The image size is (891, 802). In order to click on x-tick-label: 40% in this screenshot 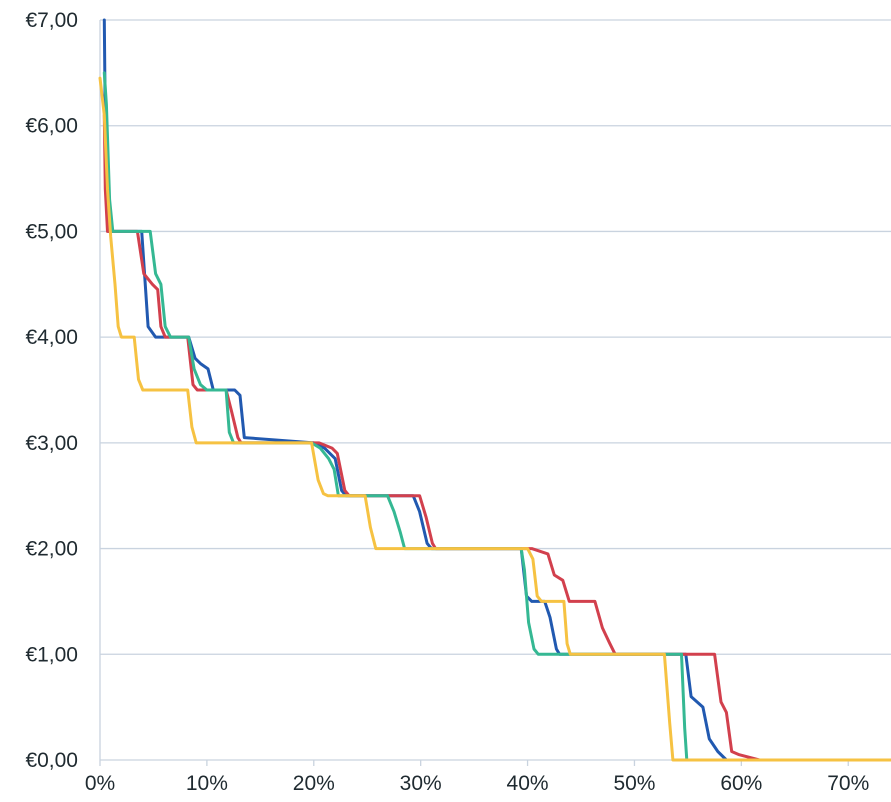, I will do `click(528, 783)`.